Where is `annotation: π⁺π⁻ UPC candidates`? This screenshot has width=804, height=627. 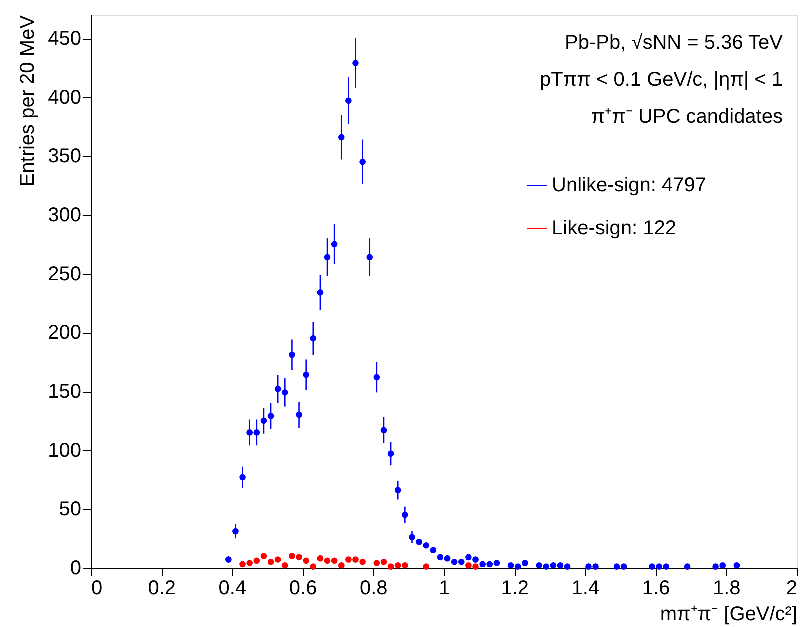 annotation: π⁺π⁻ UPC candidates is located at coordinates (687, 117).